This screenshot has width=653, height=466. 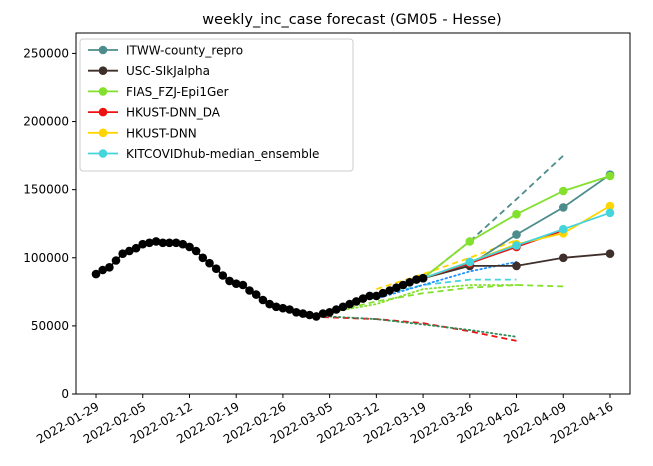 What do you see at coordinates (46, 190) in the screenshot?
I see `y-tick-label: 150000` at bounding box center [46, 190].